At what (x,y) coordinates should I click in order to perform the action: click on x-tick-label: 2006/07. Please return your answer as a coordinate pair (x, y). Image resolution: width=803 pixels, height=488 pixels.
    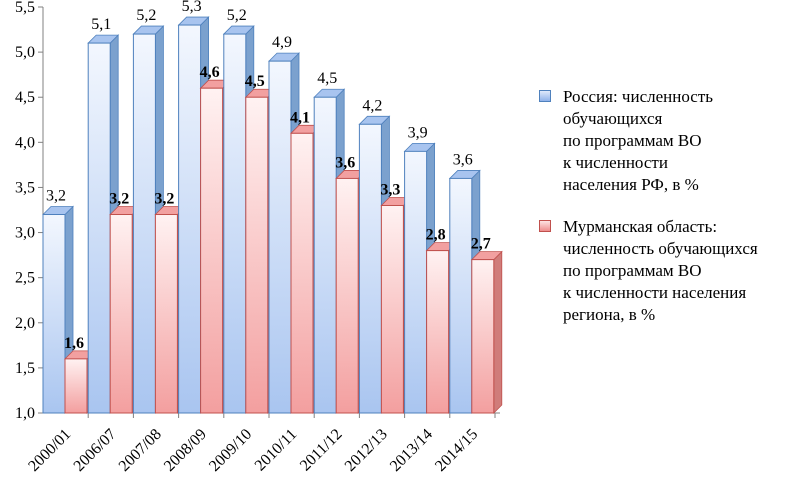
    Looking at the image, I should click on (95, 450).